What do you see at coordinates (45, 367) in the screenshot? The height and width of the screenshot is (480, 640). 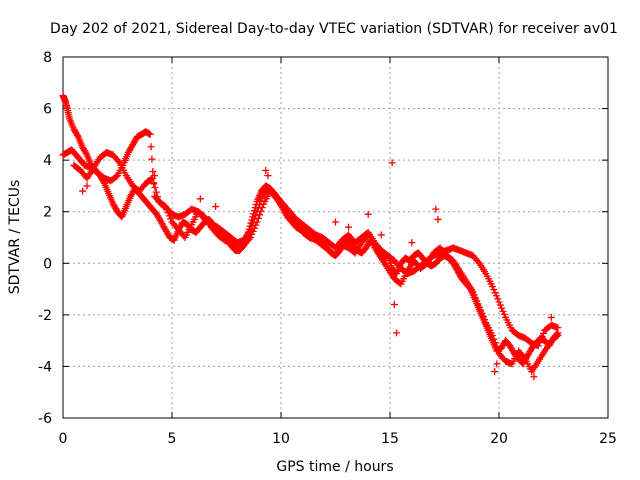 I see `y-tick-label: -4` at bounding box center [45, 367].